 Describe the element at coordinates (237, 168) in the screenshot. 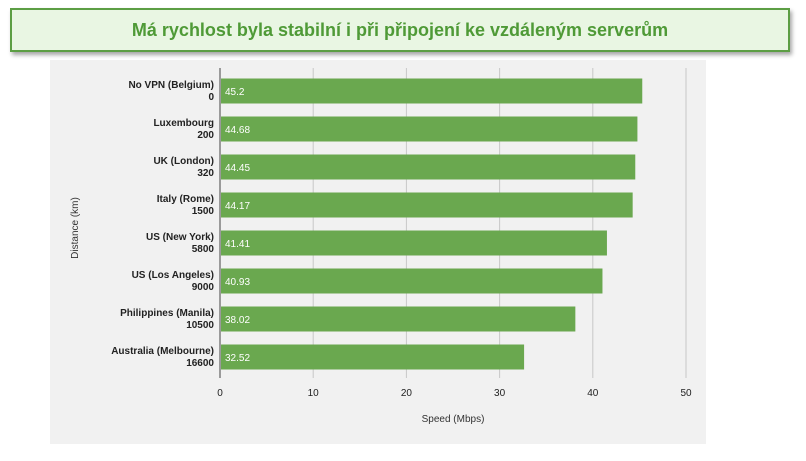

I see `bar-value-label: 44.45` at that location.